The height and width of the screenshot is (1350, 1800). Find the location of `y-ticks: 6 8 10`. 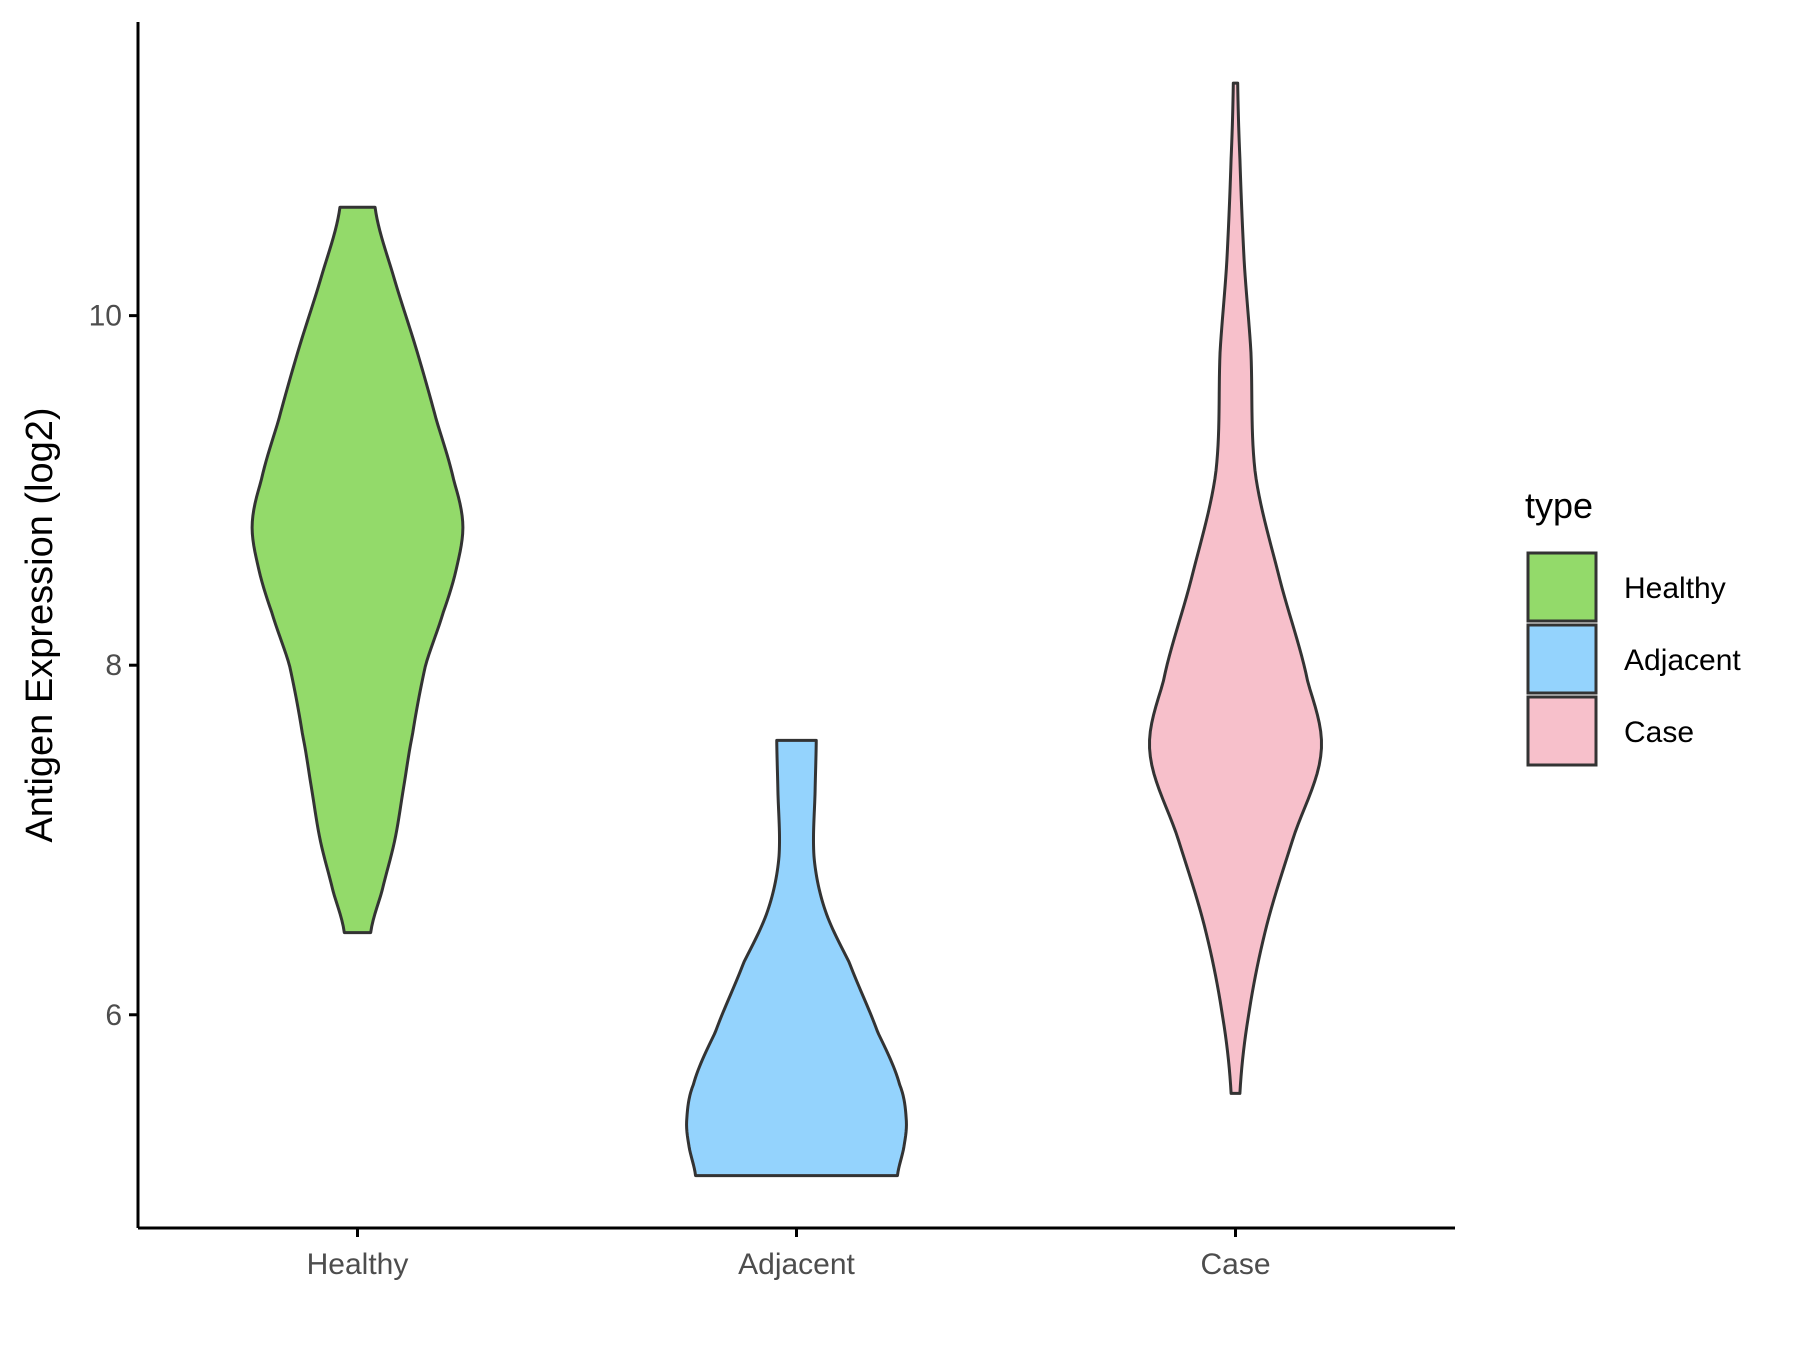

y-ticks: 6 8 10 is located at coordinates (113, 666).